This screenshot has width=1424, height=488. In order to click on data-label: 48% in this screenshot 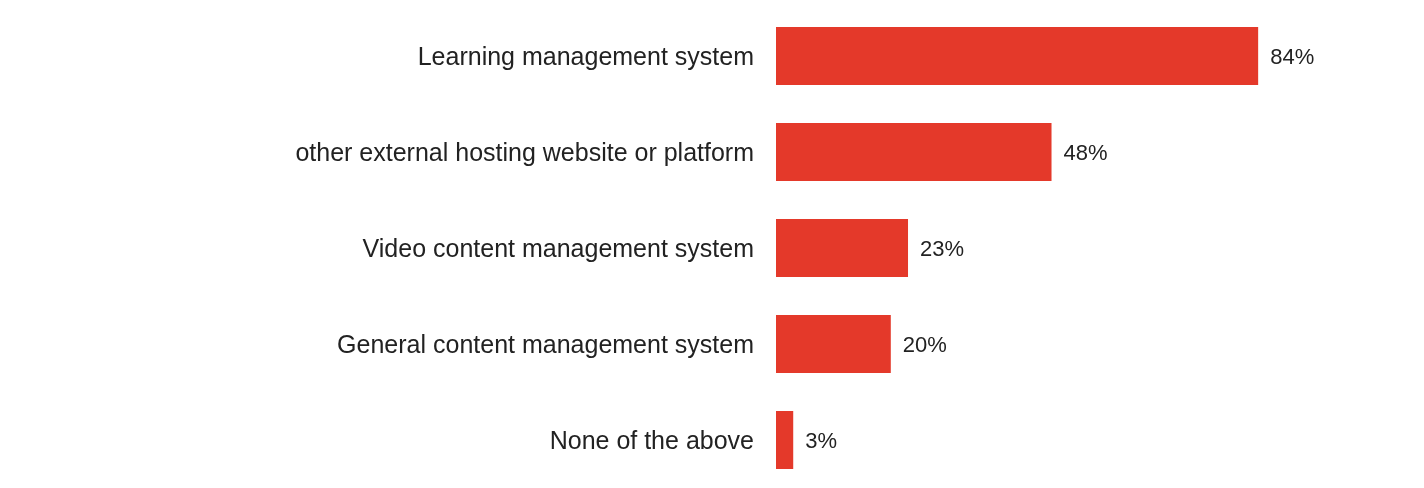, I will do `click(1085, 152)`.